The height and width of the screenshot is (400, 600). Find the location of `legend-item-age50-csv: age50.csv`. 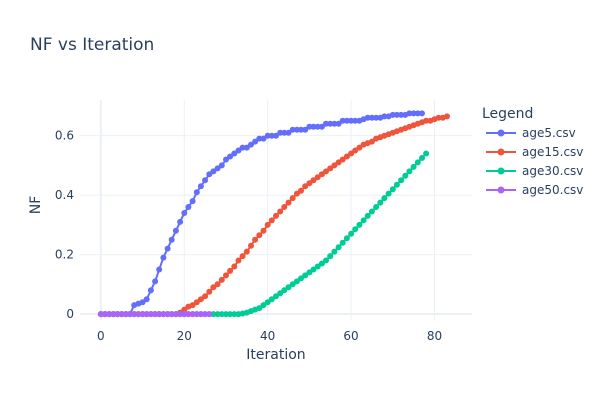

legend-item-age50-csv: age50.csv is located at coordinates (534, 190).